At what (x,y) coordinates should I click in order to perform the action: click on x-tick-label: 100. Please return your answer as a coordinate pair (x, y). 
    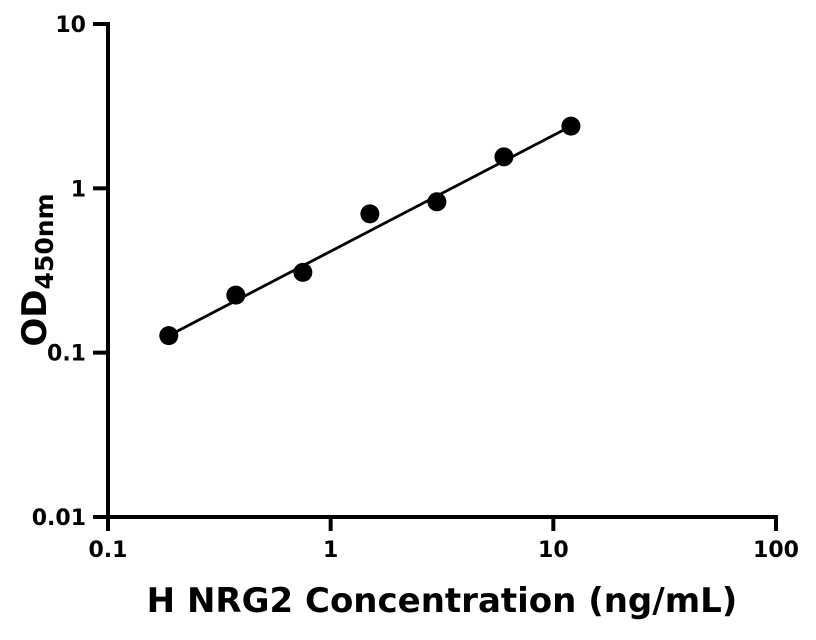
    Looking at the image, I should click on (776, 550).